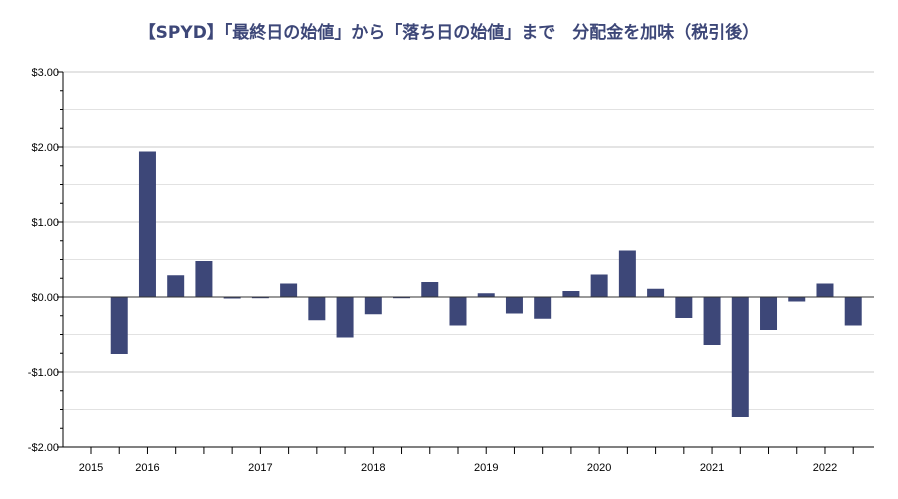  Describe the element at coordinates (458, 468) in the screenshot. I see `x-axis-labels: 2015 2016 2017 2018 2019 2020 2021 2022` at that location.